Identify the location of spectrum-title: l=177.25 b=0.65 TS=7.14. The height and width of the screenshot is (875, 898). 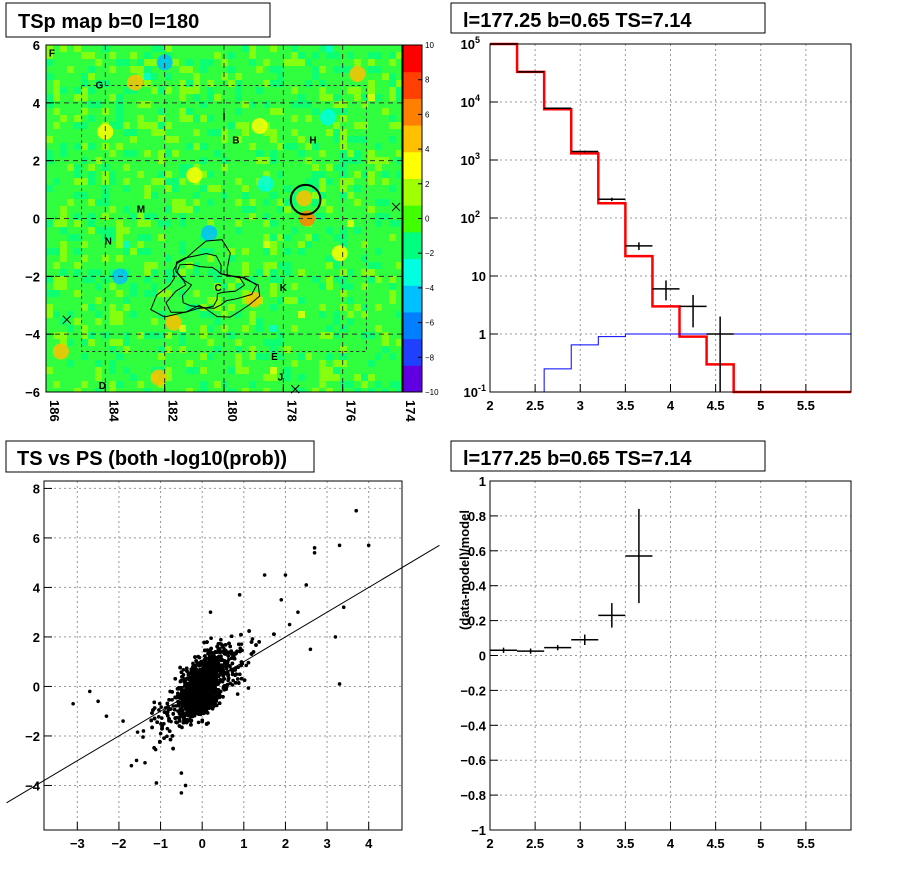
(577, 21).